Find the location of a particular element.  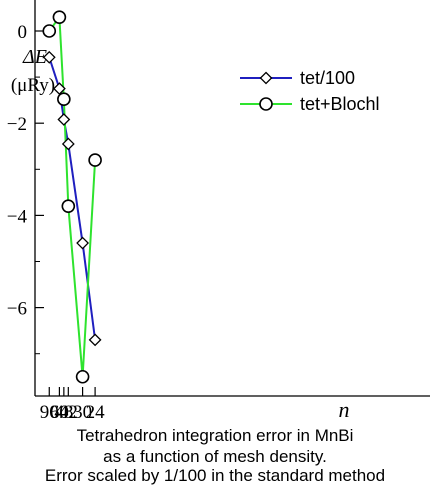

x-tick-label: 30 is located at coordinates (82, 412).